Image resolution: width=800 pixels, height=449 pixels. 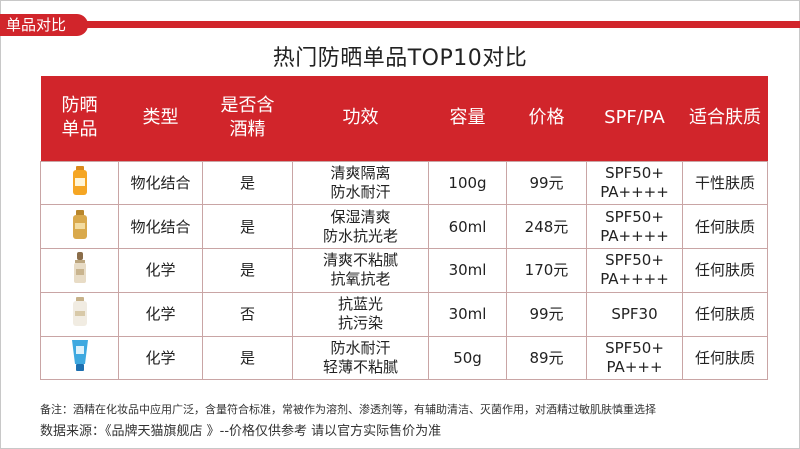 I want to click on white-sunscreen-bottle-icon, so click(x=80, y=314).